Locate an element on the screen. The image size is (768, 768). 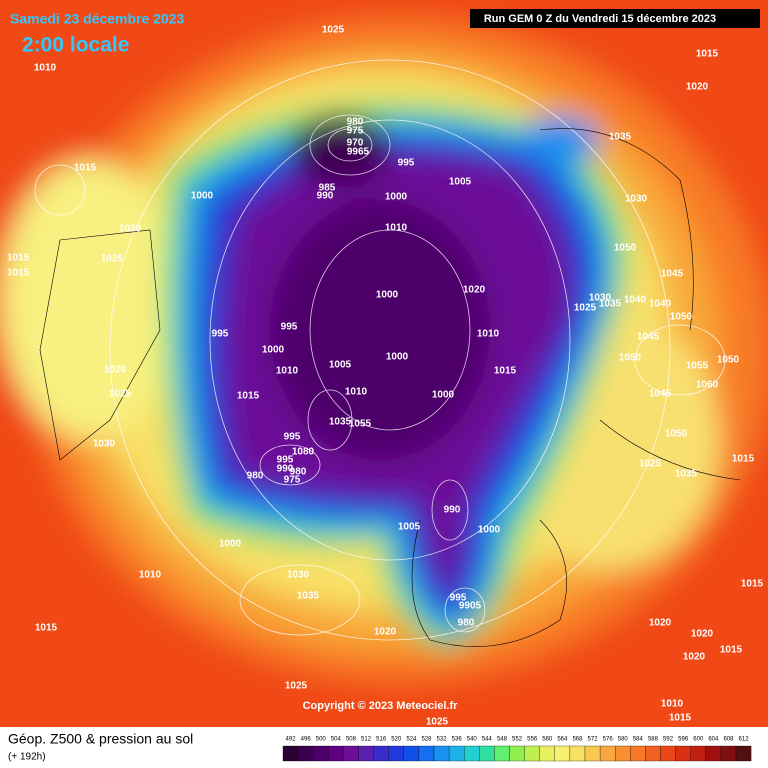
isobar-label: 9965 is located at coordinates (358, 152).